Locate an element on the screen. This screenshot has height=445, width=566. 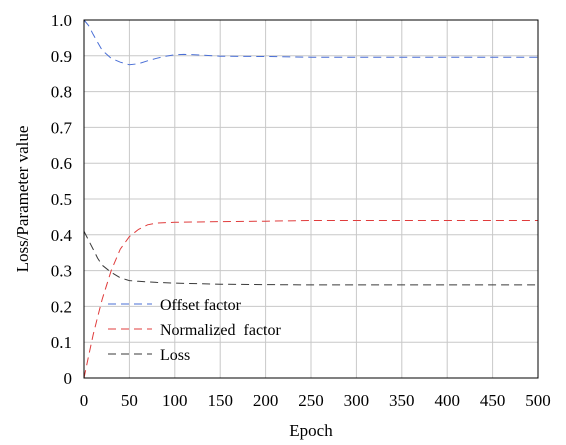
y-tick-label: 0.7 is located at coordinates (62, 127).